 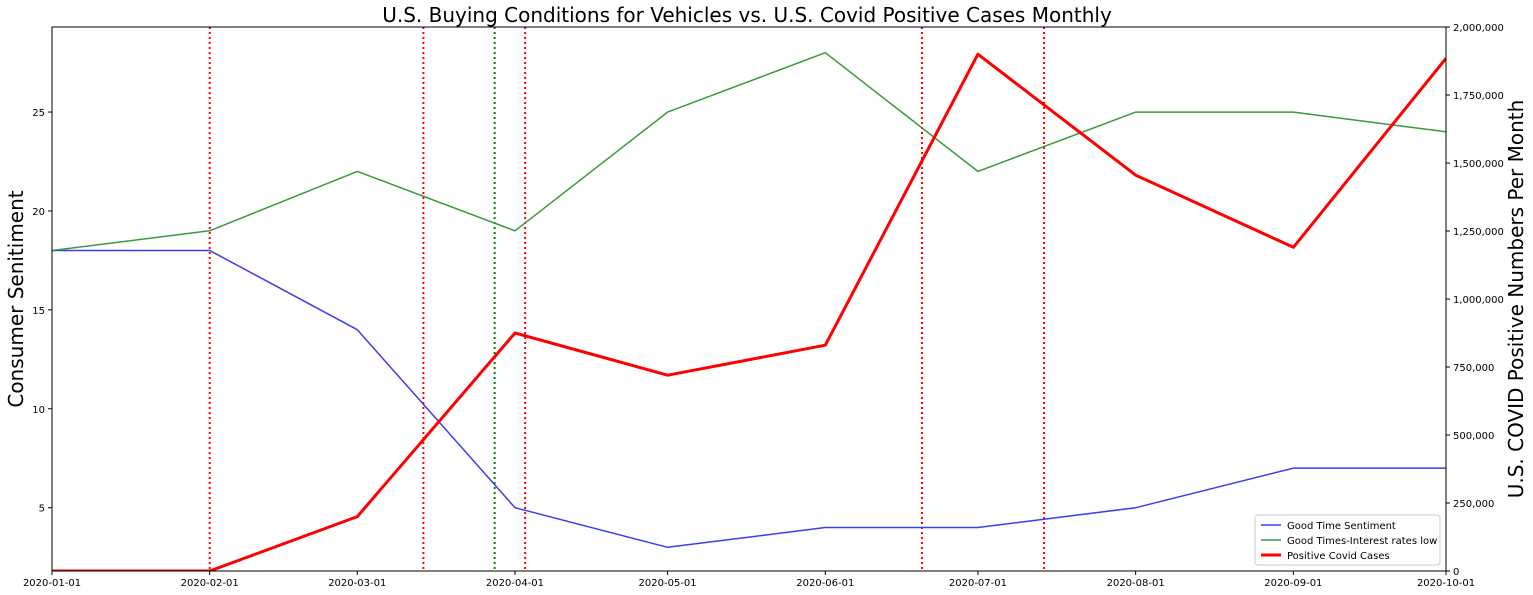 I want to click on y-axis-label: Consumer Senitiment, so click(x=16, y=298).